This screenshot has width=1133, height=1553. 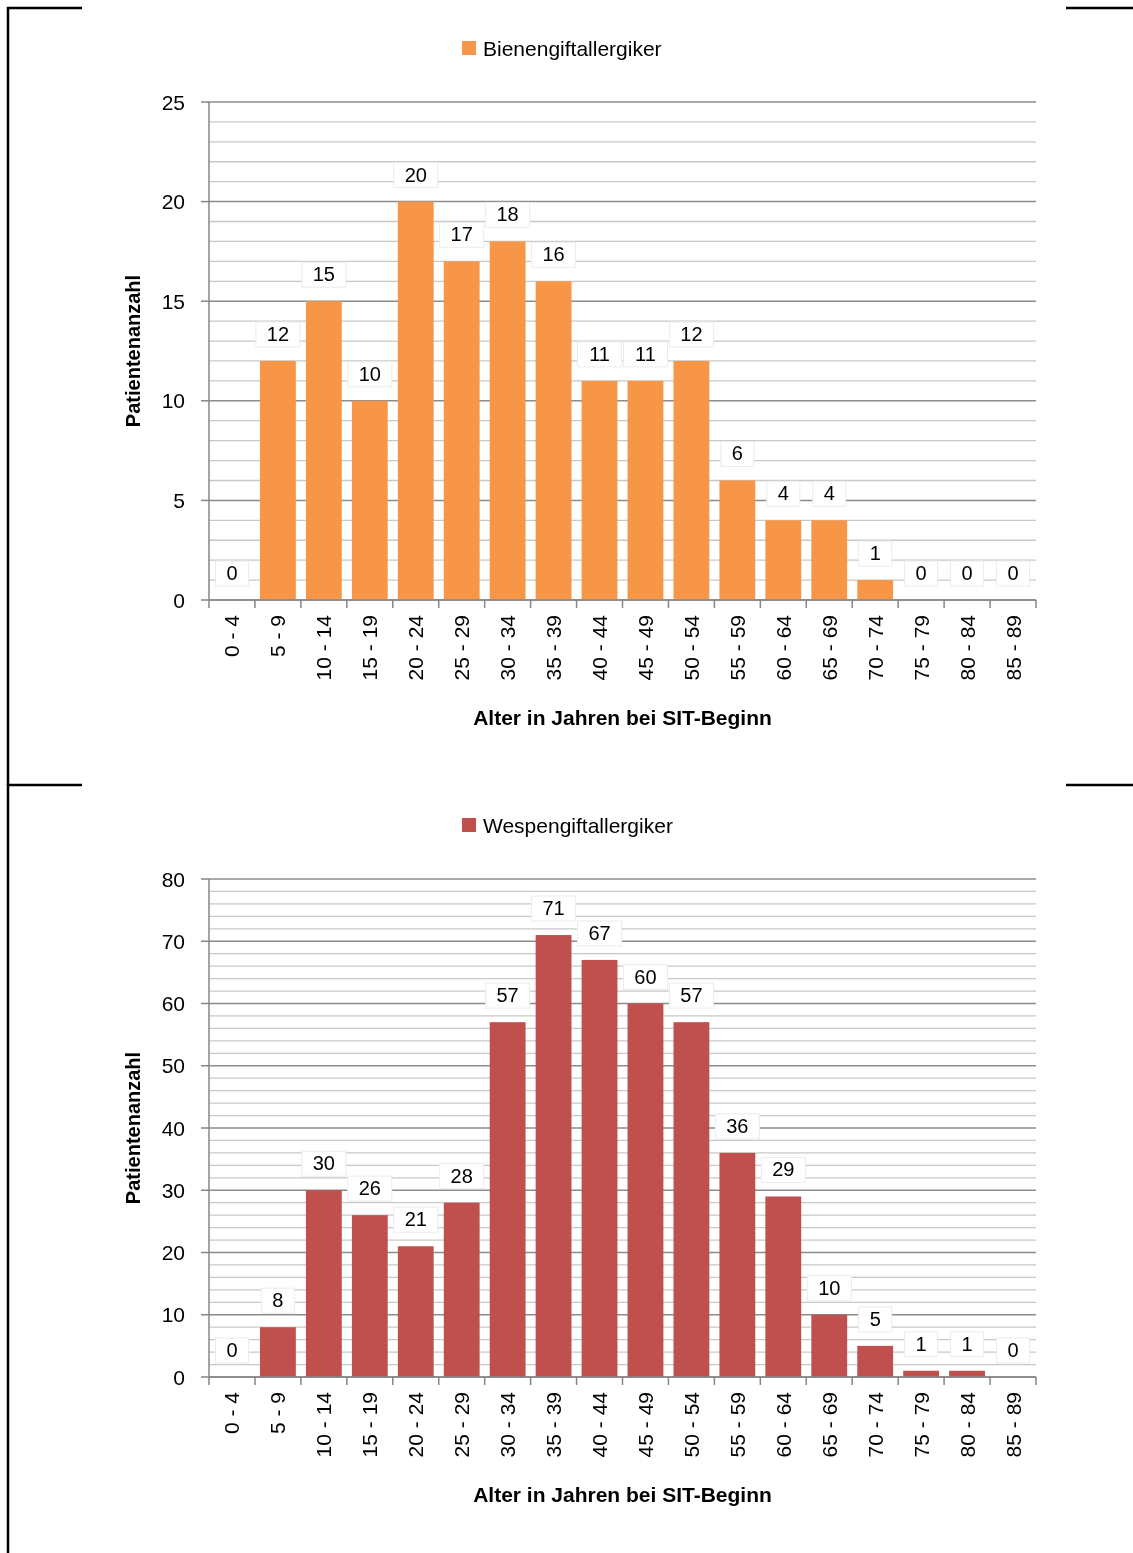 What do you see at coordinates (553, 254) in the screenshot?
I see `data-label: 16` at bounding box center [553, 254].